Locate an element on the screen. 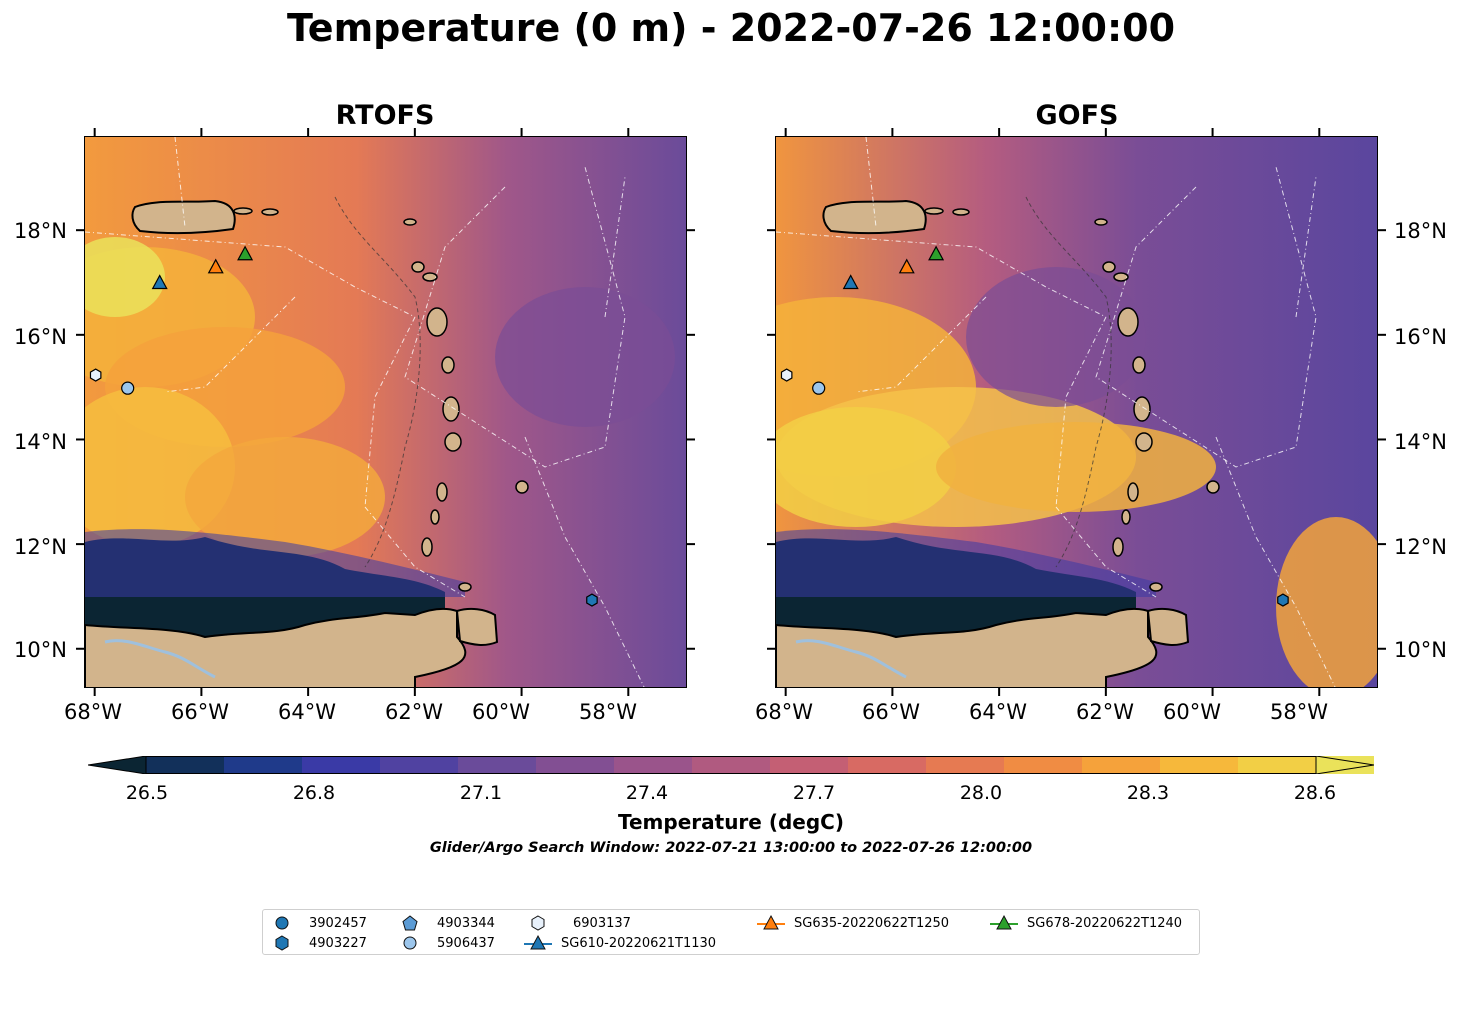 This screenshot has width=1462, height=1014. cb-tick-26-5: 26.5 is located at coordinates (147, 793).